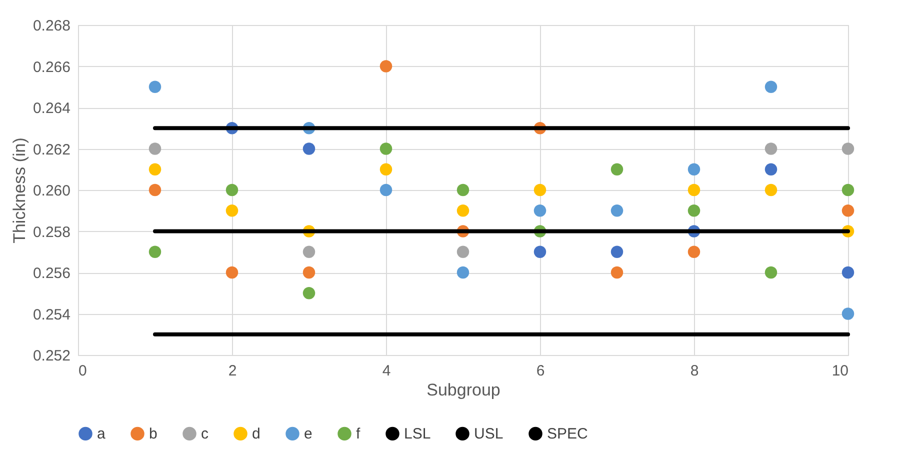 Image resolution: width=908 pixels, height=454 pixels. I want to click on x-tick-label: 0, so click(82, 371).